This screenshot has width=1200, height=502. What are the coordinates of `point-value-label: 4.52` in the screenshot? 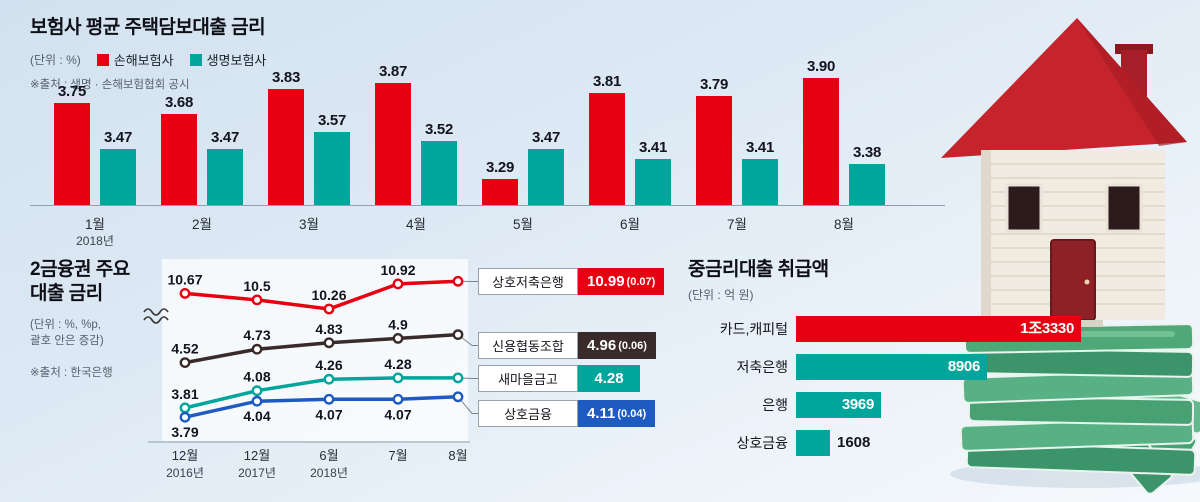 It's located at (184, 349).